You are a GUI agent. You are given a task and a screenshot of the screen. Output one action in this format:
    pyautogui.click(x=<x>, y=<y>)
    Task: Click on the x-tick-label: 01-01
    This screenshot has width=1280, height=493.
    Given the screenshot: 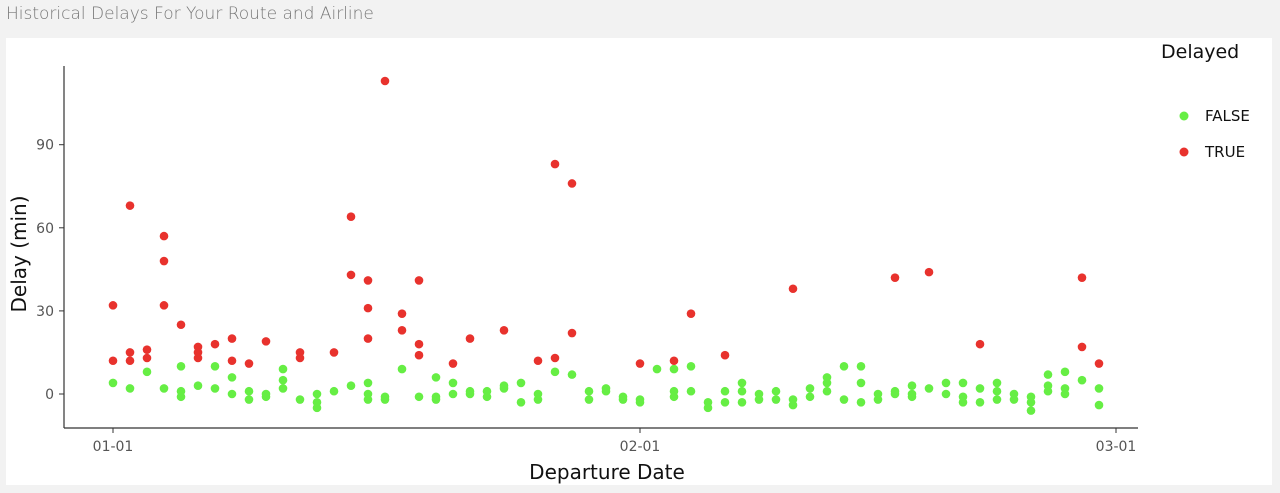 What is the action you would take?
    pyautogui.click(x=113, y=447)
    